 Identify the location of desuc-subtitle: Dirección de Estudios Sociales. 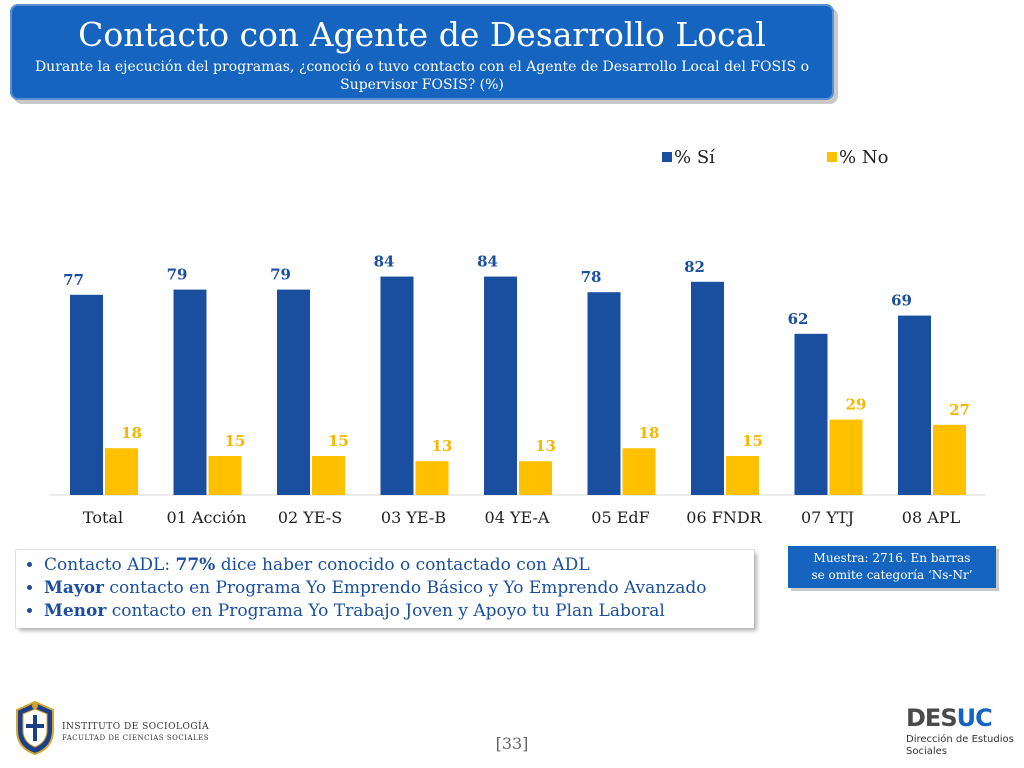
(960, 745).